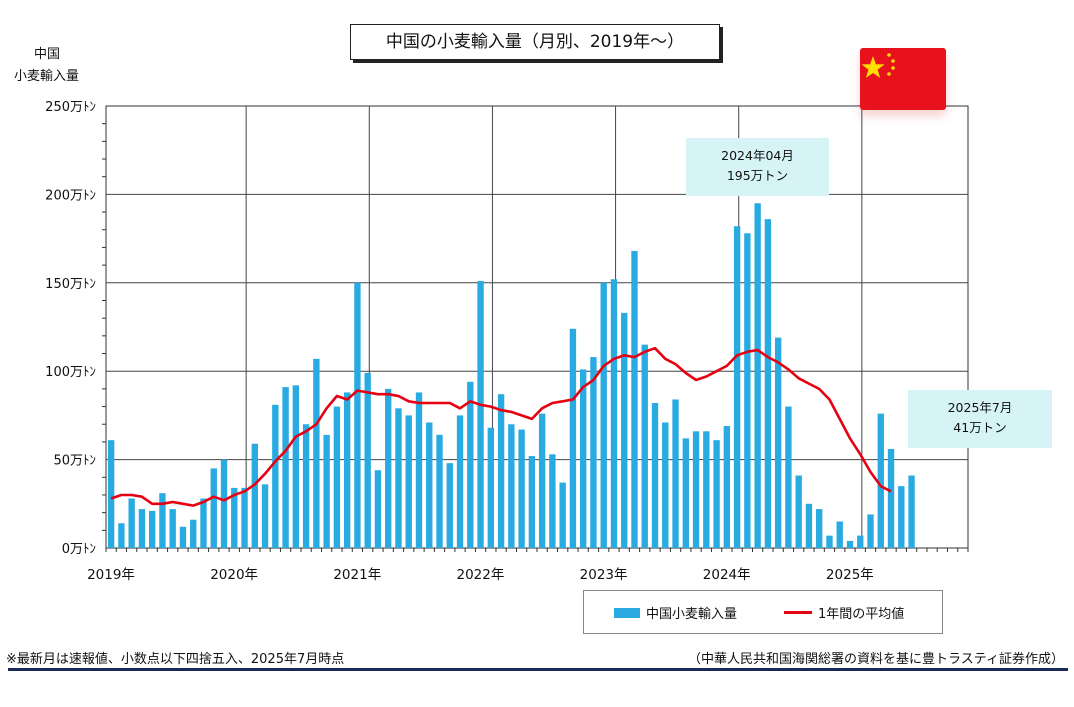 This screenshot has height=707, width=1074. Describe the element at coordinates (538, 669) in the screenshot. I see `footer-divider` at that location.